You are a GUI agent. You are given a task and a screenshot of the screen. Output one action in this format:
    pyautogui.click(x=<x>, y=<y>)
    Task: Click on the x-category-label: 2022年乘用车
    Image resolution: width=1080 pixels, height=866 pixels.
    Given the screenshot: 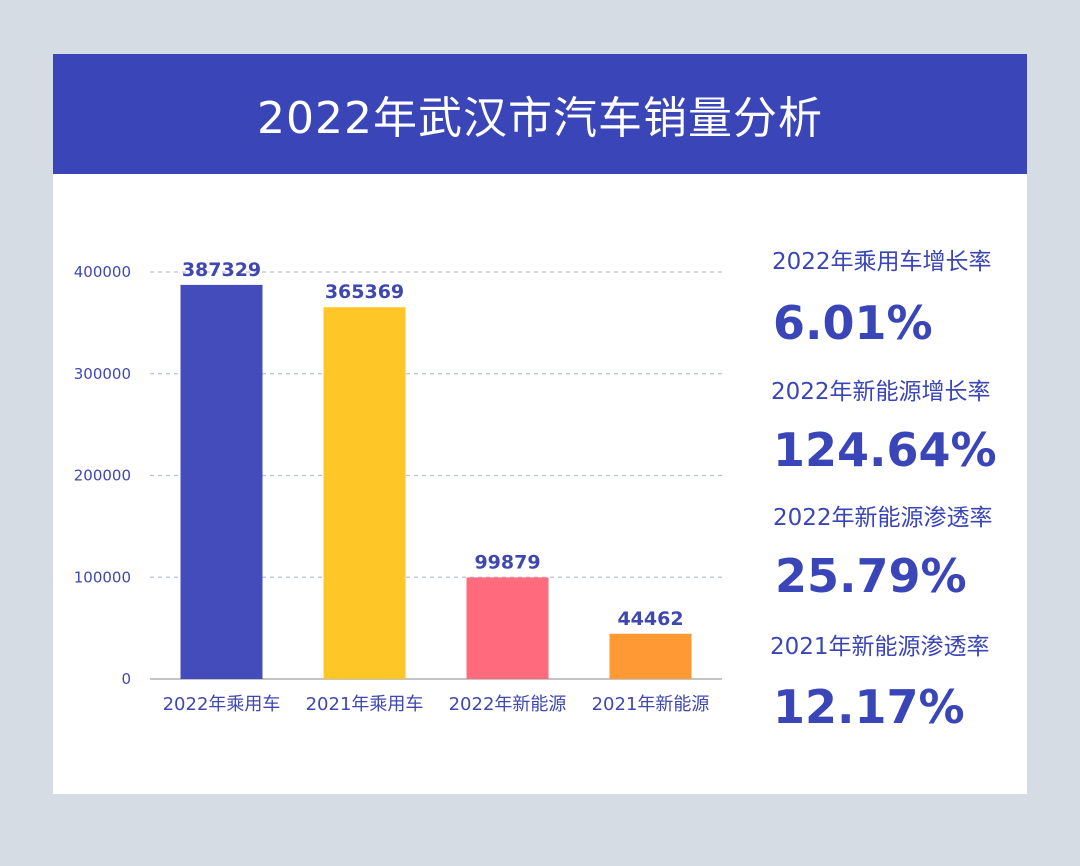 What is the action you would take?
    pyautogui.click(x=222, y=704)
    